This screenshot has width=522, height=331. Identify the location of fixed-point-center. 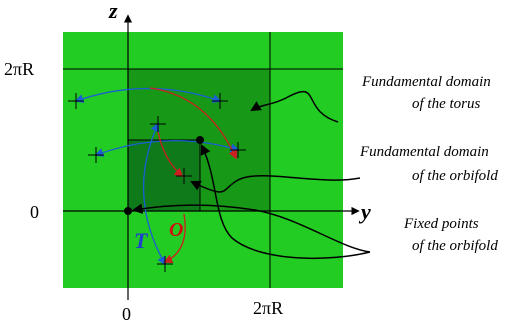
(200, 140).